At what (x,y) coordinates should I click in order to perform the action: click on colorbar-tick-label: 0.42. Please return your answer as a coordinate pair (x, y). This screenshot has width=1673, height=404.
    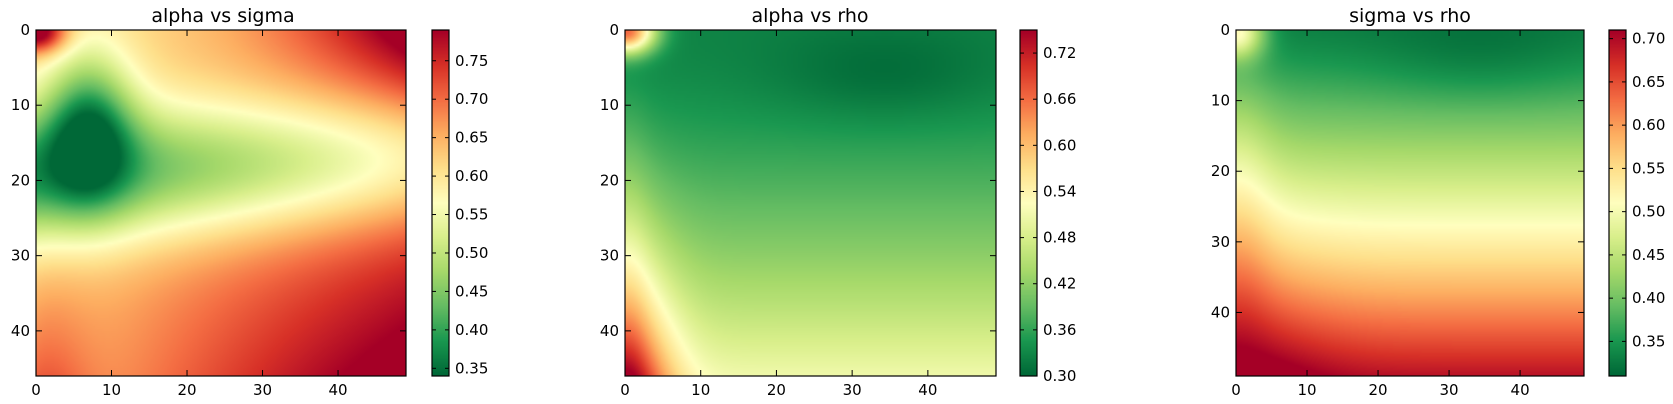
    Looking at the image, I should click on (1059, 284).